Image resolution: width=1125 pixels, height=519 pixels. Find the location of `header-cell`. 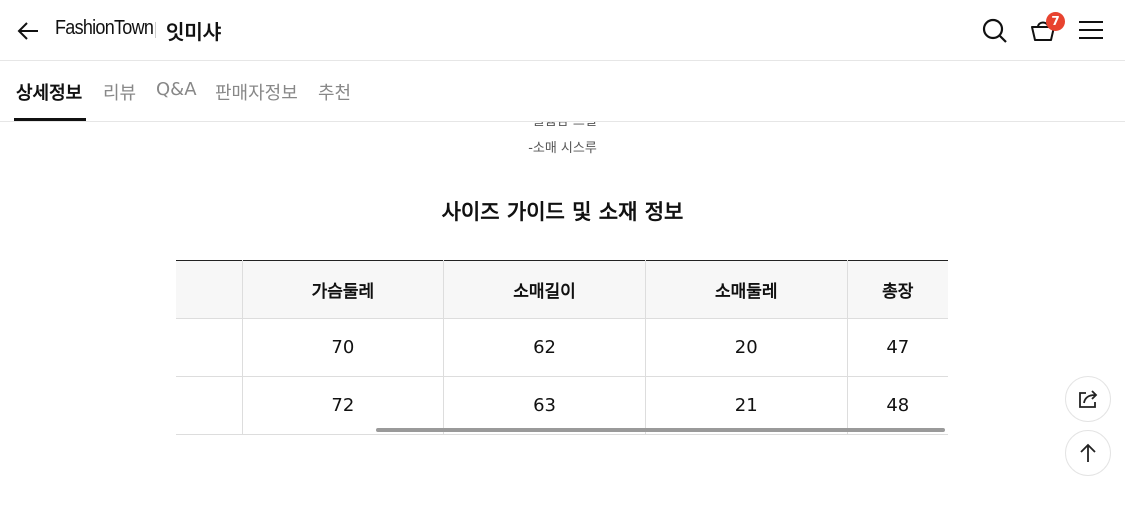

header-cell is located at coordinates (209, 289).